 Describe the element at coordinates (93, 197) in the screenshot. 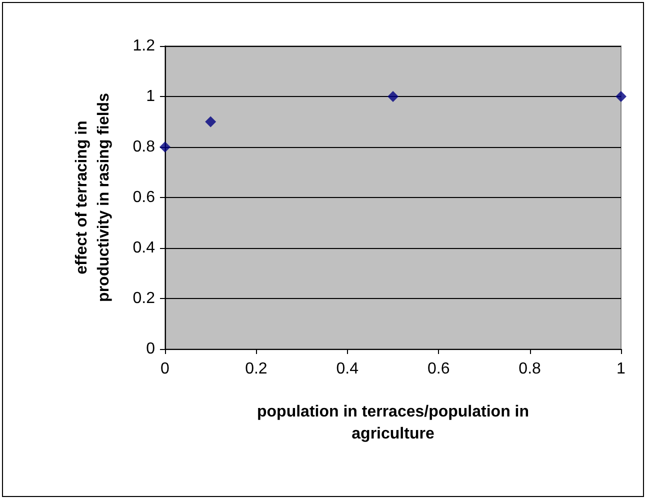

I see `y-axis-title: effect of terracing in productivity in rasing fields` at that location.